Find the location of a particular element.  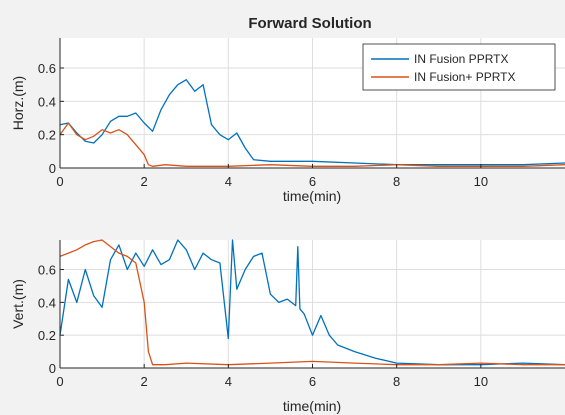

x-axis-label-bottom: time(min) is located at coordinates (312, 406).